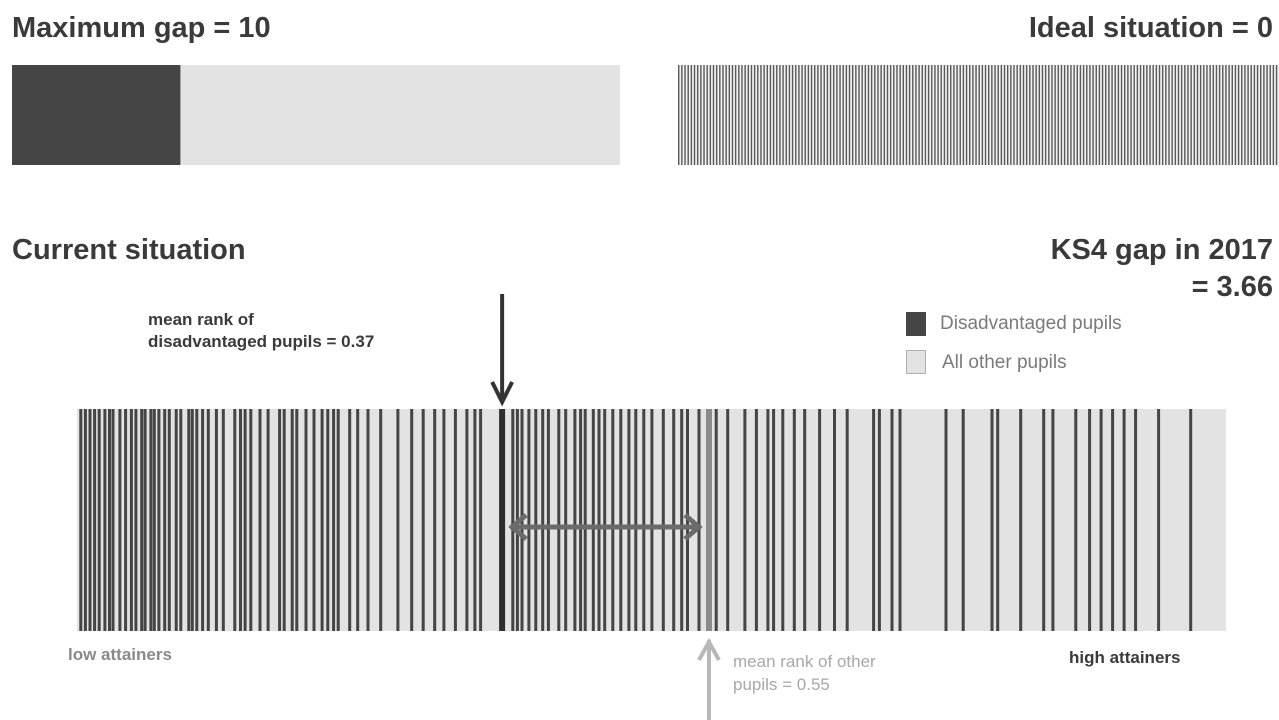  I want to click on mean-disadvantaged-label-line2: disadvantaged pupils = 0.37, so click(261, 341).